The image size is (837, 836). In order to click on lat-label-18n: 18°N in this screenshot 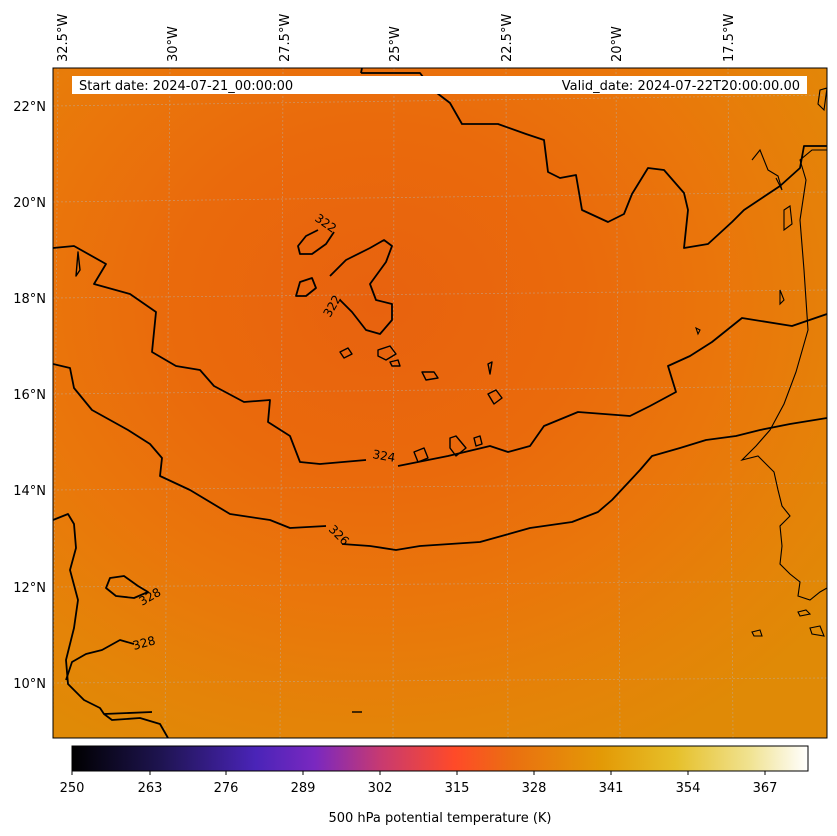, I will do `click(29, 299)`.